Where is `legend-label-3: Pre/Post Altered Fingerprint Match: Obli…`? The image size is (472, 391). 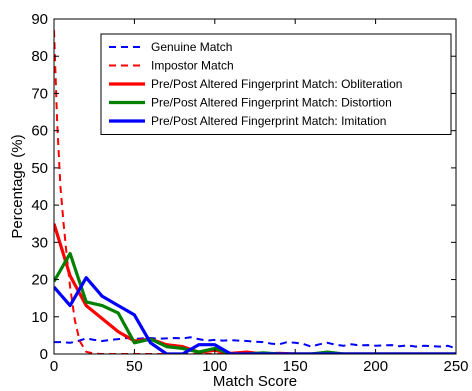 legend-label-3: Pre/Post Altered Fingerprint Match: Obli… is located at coordinates (276, 84).